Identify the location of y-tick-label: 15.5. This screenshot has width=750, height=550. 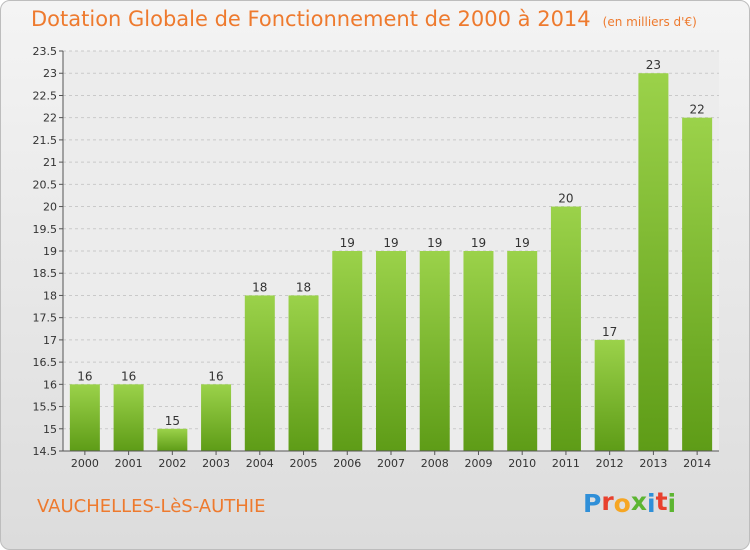
(45, 407).